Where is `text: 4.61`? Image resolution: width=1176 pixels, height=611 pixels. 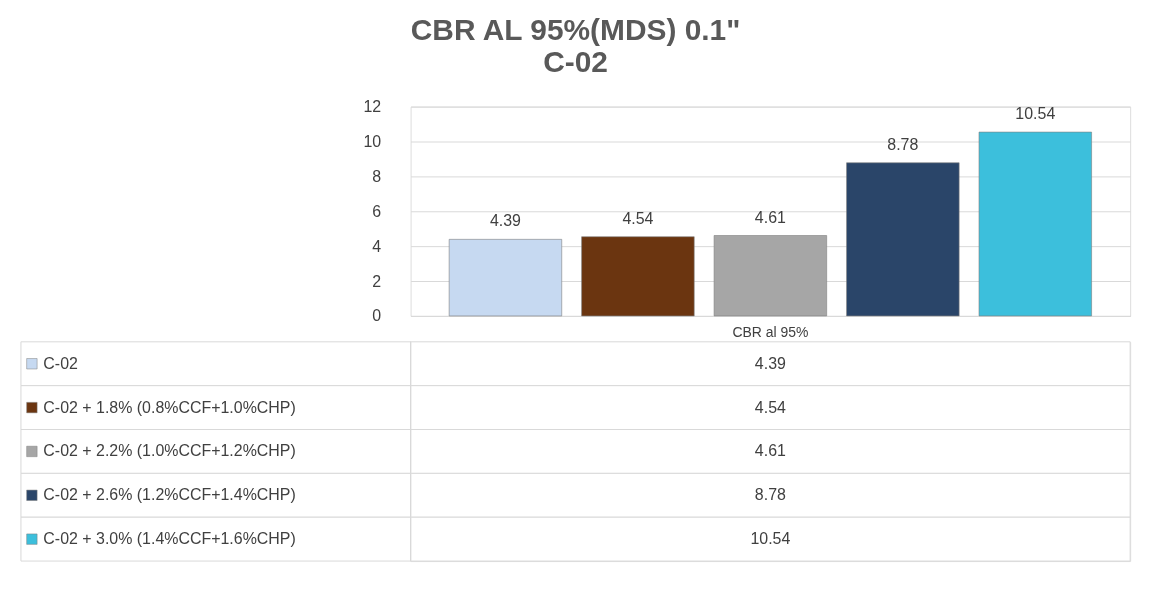
text: 4.61 is located at coordinates (770, 451).